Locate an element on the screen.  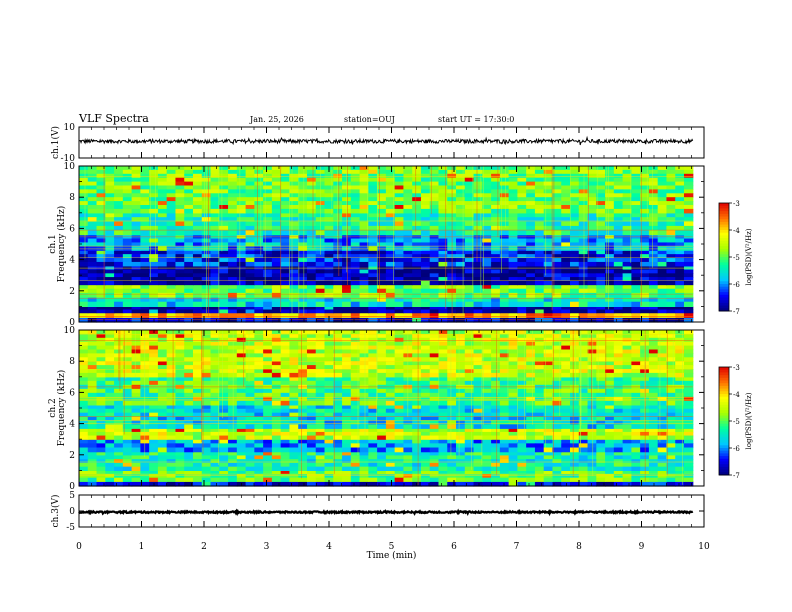
colorbar-cell is located at coordinates (724, 269).